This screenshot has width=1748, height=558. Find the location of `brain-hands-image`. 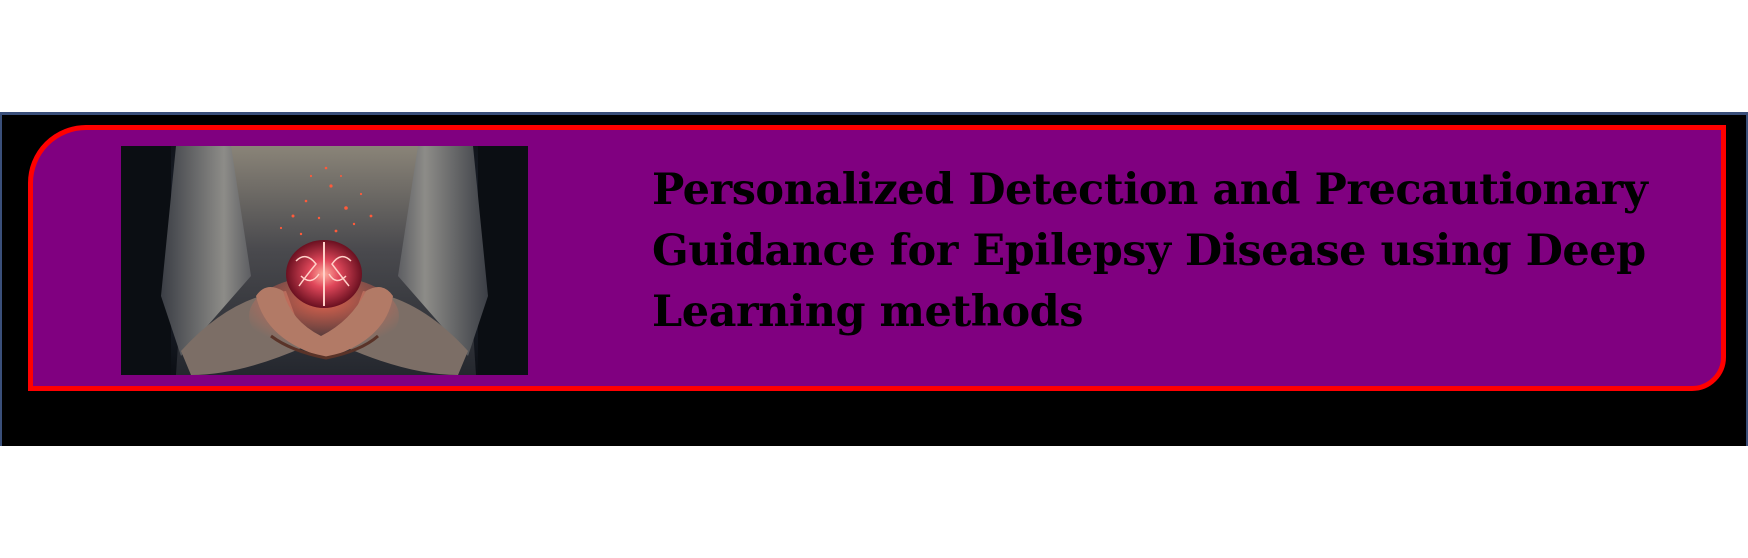

brain-hands-image is located at coordinates (324, 260).